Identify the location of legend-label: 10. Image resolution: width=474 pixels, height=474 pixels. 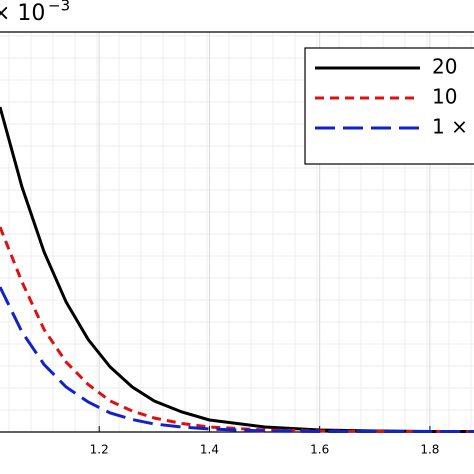
(444, 97).